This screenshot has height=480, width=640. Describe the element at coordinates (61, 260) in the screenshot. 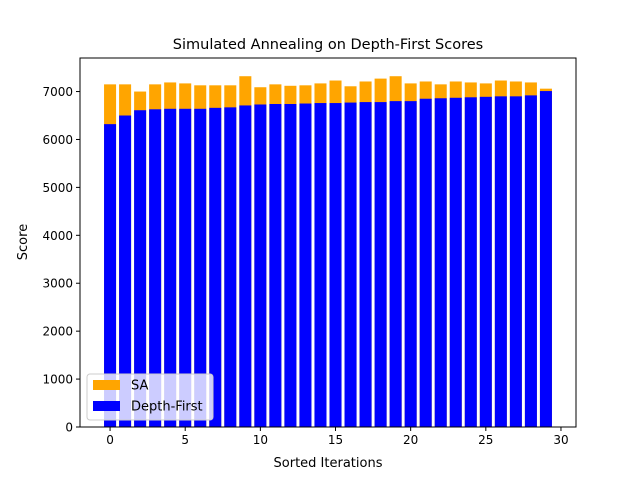

I see `y-axis: 0 1000 2000 3000 4000 5000 6000 7000` at that location.